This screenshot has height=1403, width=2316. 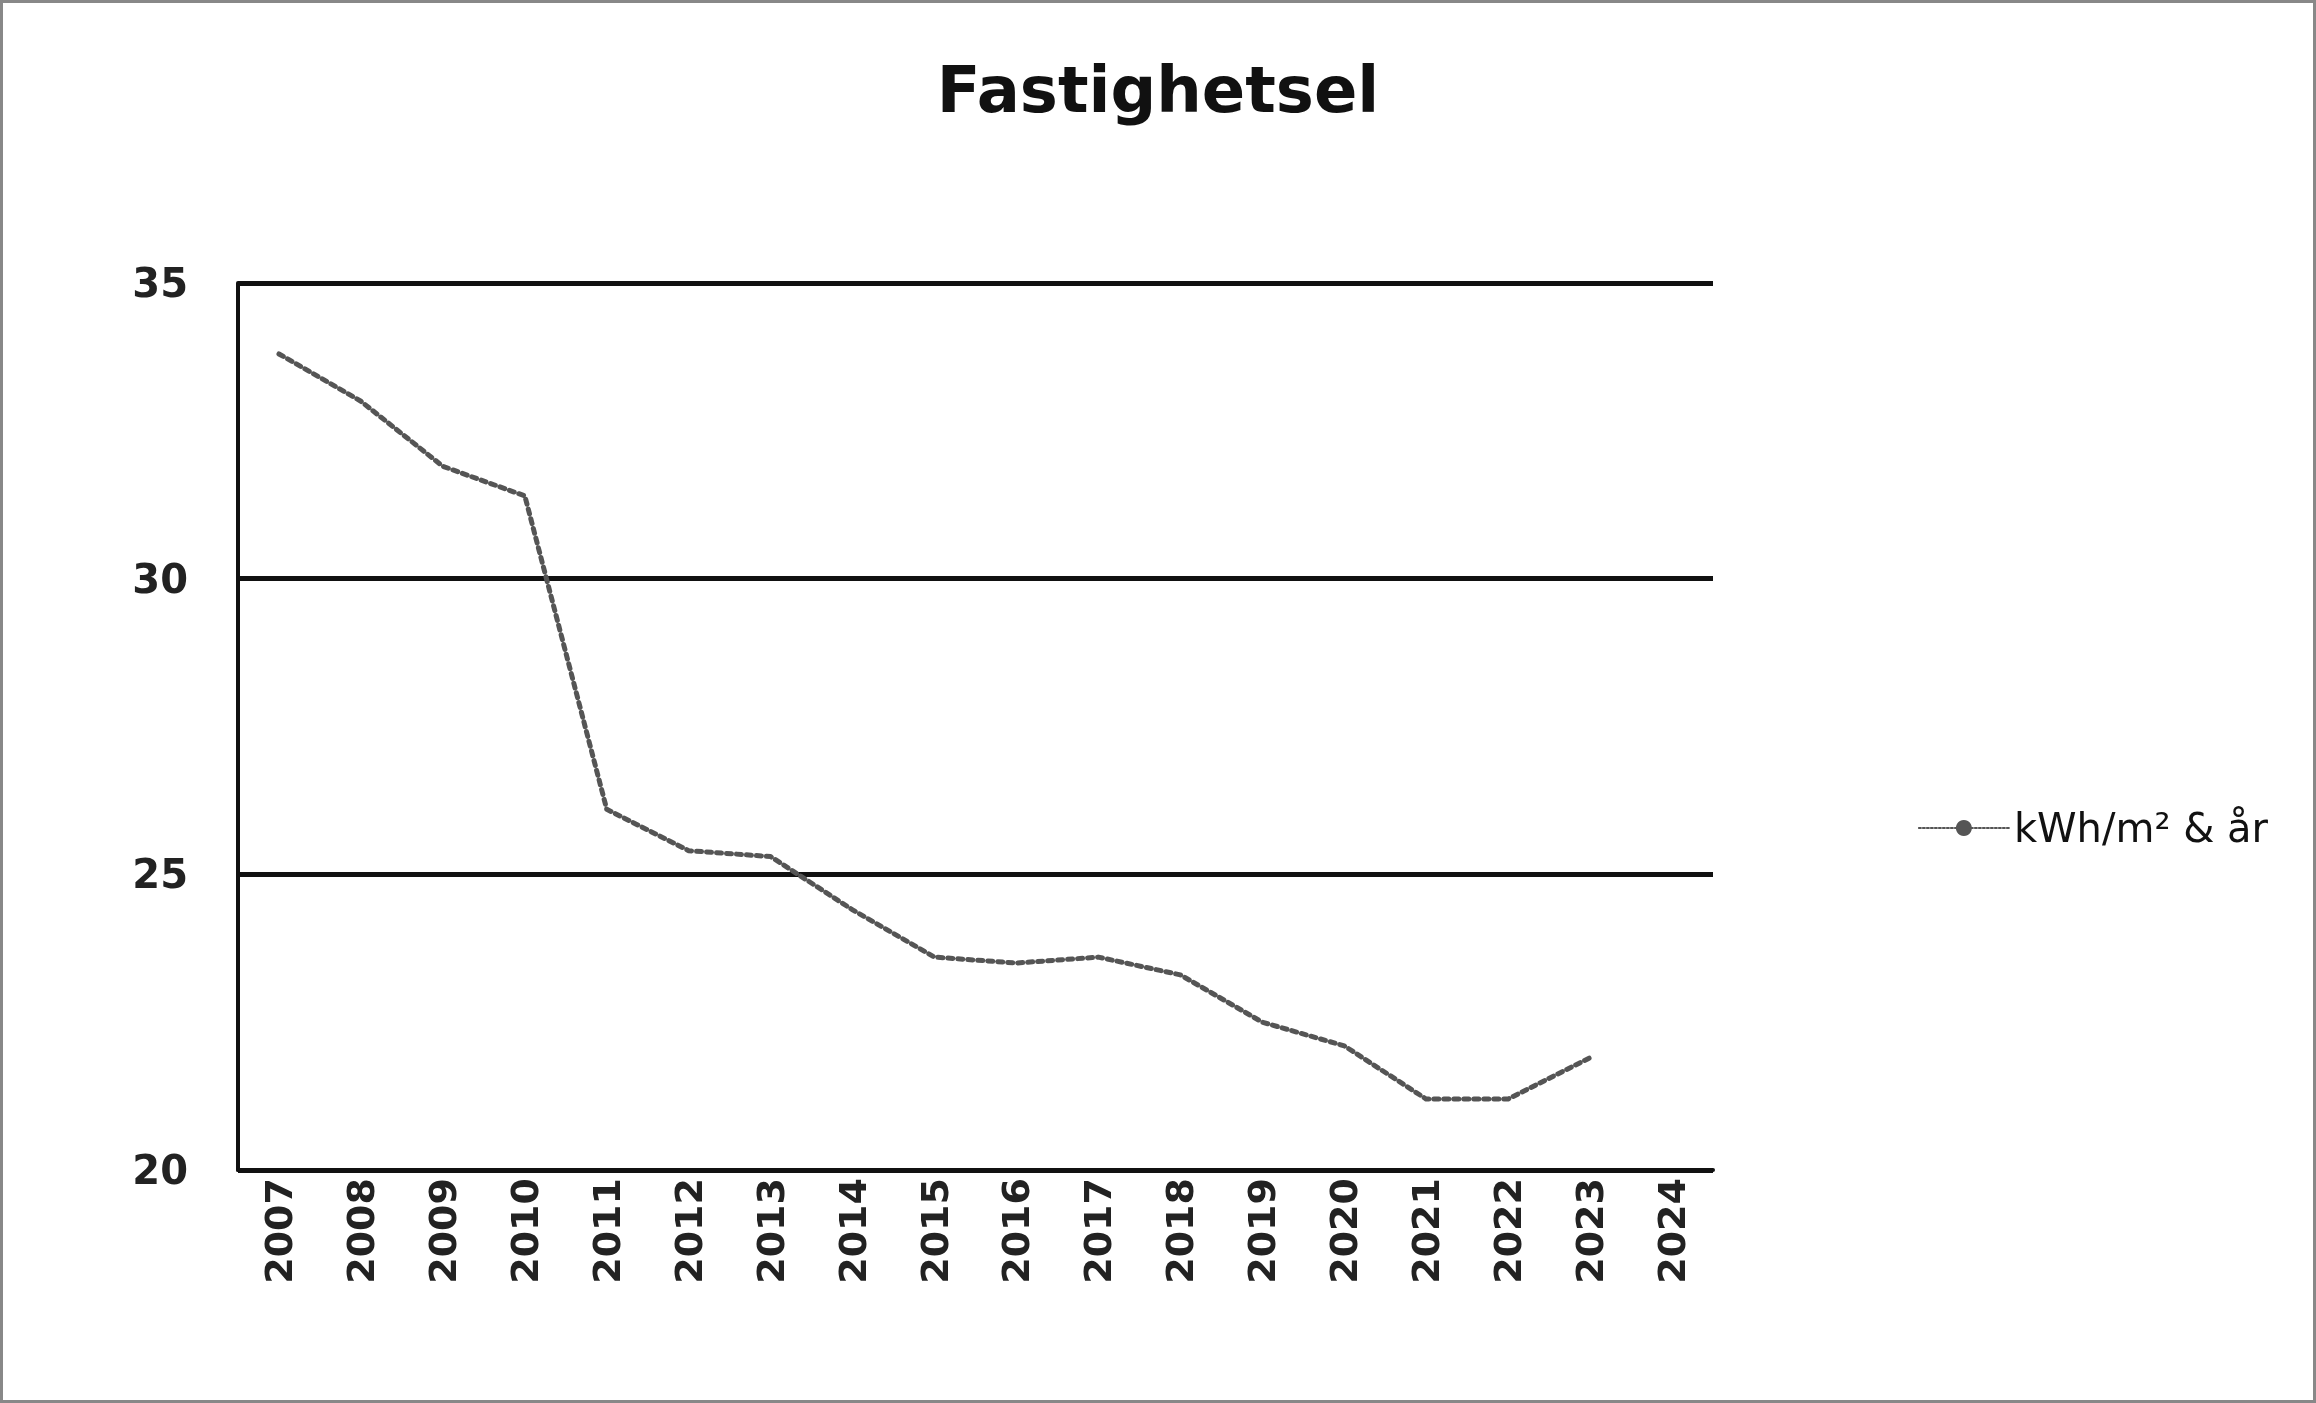 What do you see at coordinates (1426, 1231) in the screenshot?
I see `x-tick-label: 2021` at bounding box center [1426, 1231].